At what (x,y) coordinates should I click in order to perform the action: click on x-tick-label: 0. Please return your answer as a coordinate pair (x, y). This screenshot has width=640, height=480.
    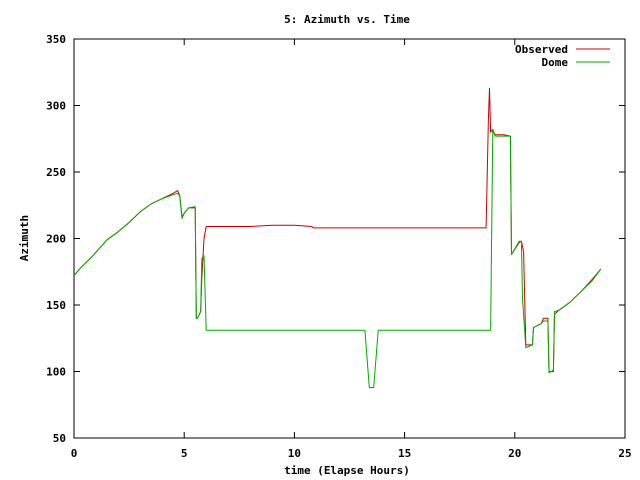
    Looking at the image, I should click on (74, 453).